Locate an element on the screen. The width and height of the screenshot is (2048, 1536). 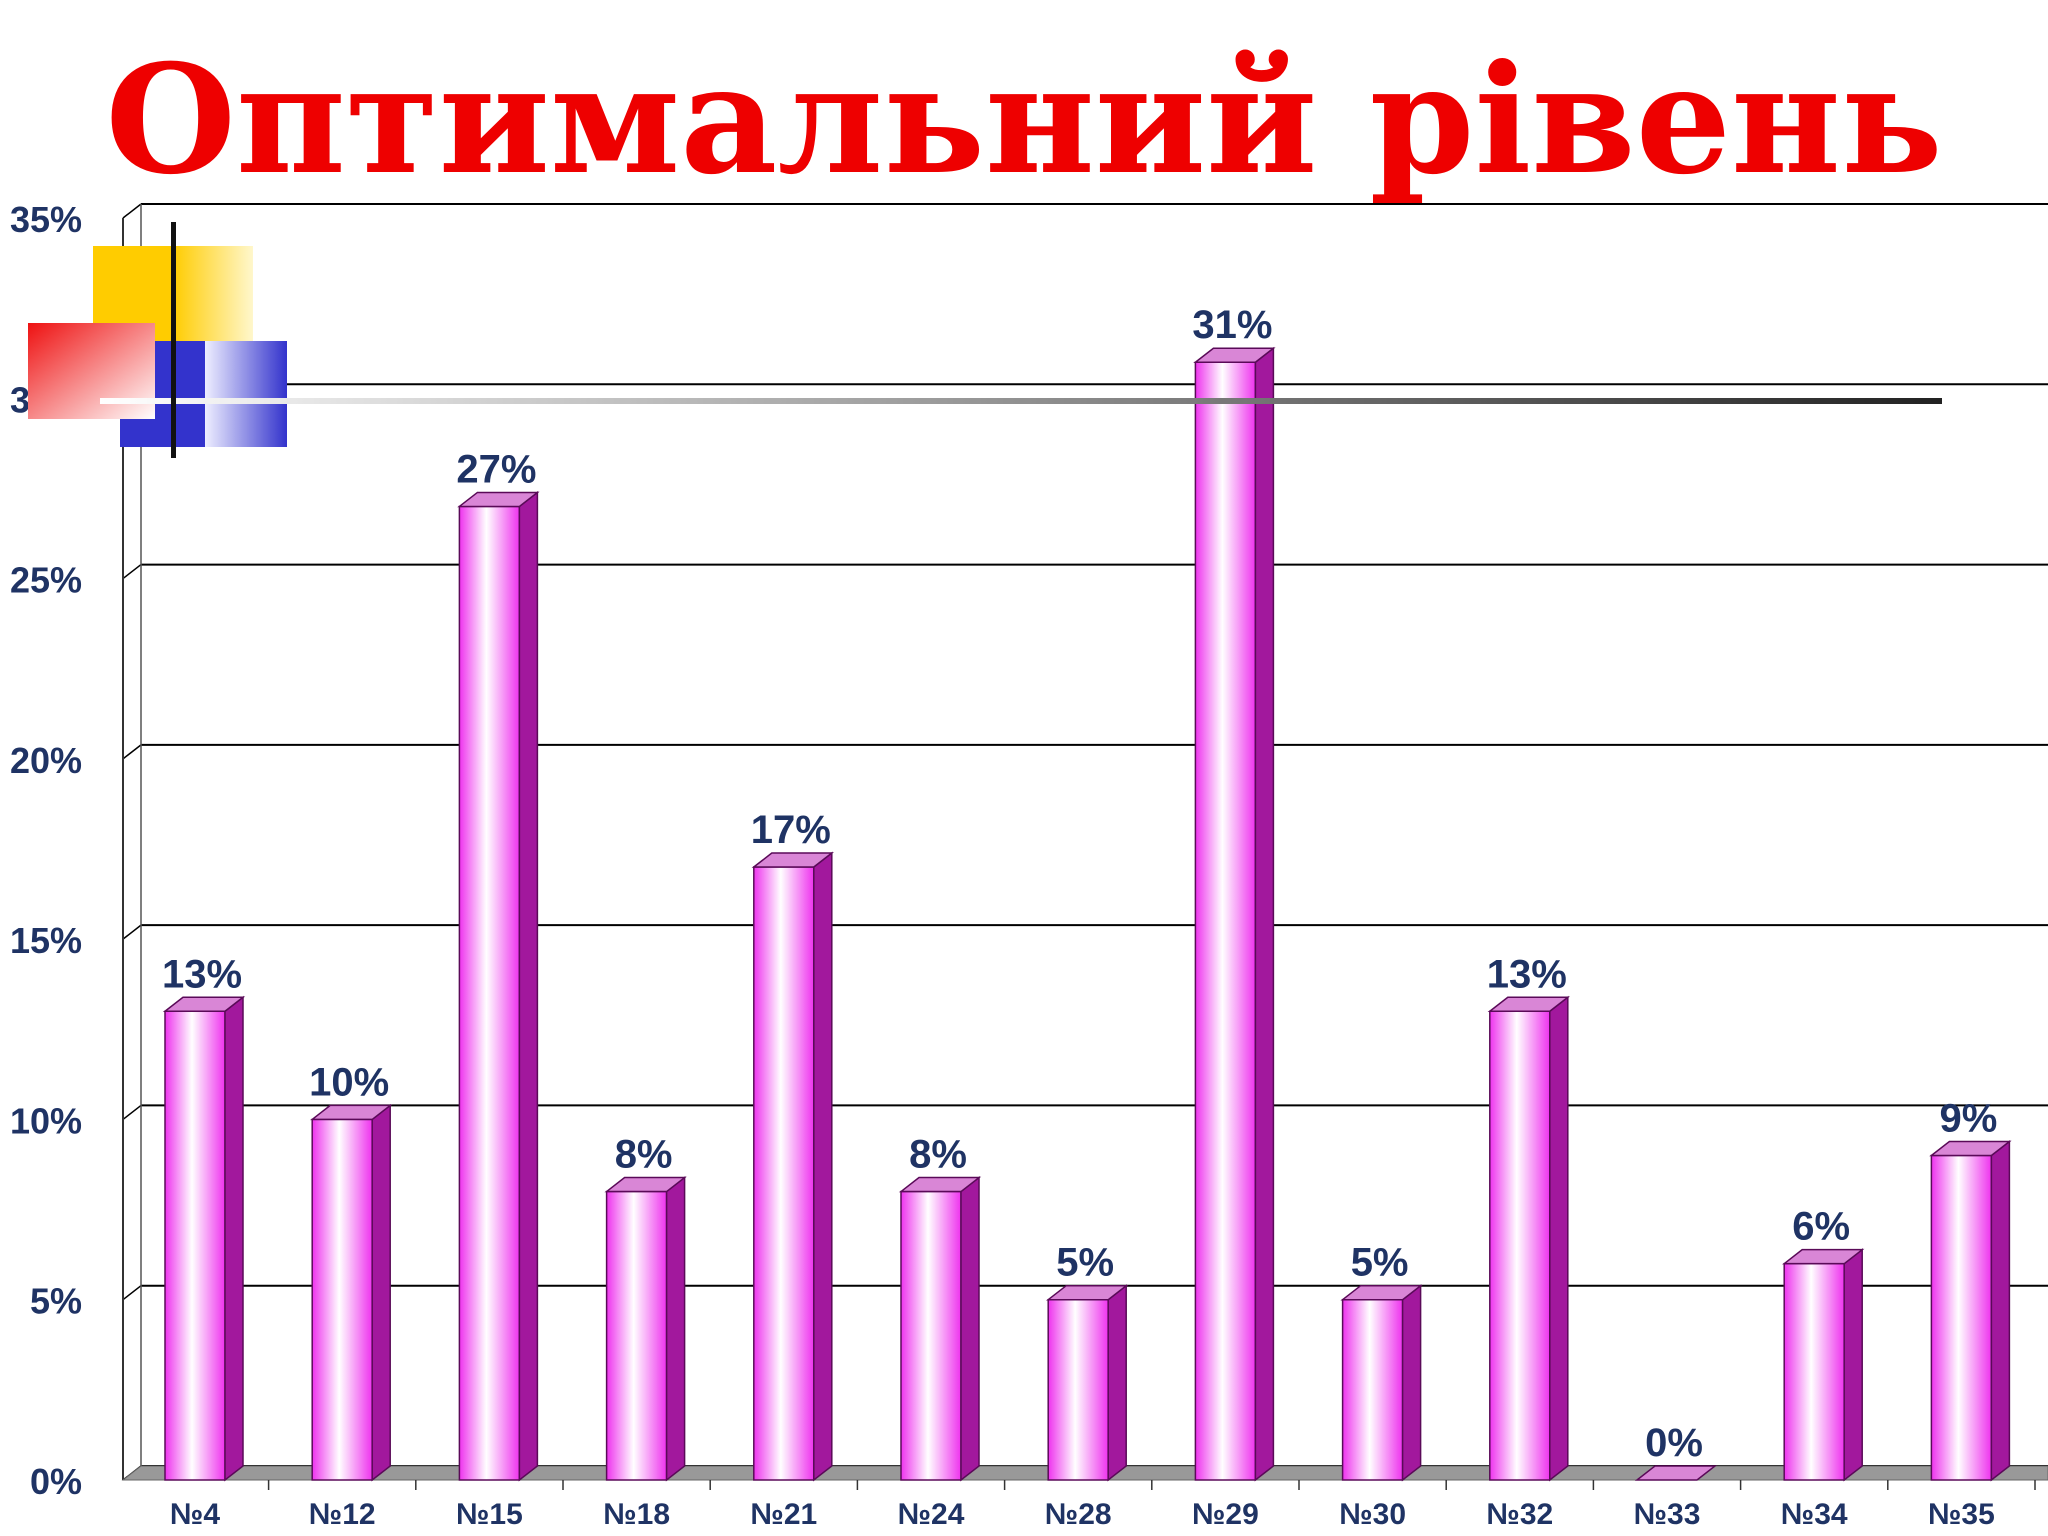
x-tick-label: №24 is located at coordinates (931, 1514).